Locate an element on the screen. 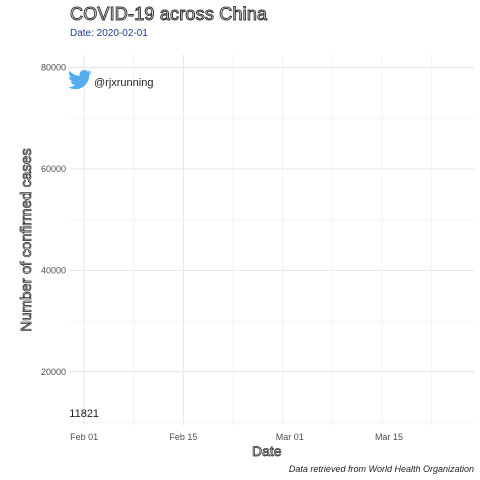 This screenshot has height=480, width=480. twitter-bird-icon is located at coordinates (80, 82).